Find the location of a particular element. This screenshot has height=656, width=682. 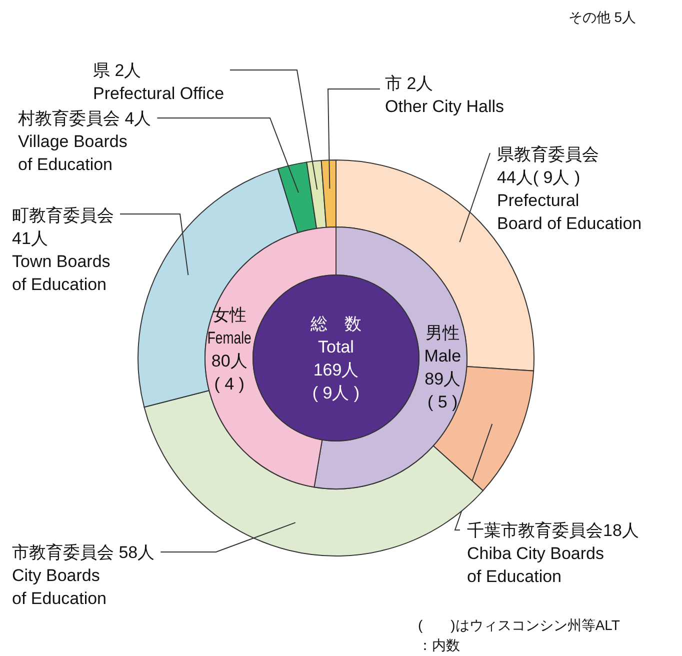

slice-label: 県教育委員会 44人( 9人 ) Prefectural Board of Education is located at coordinates (569, 189).